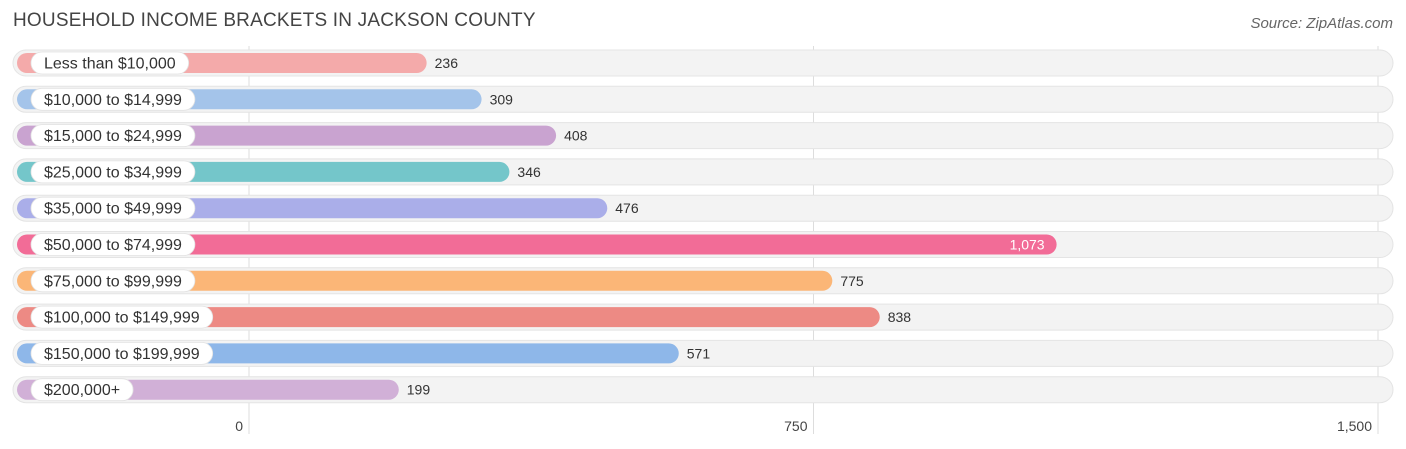 This screenshot has width=1406, height=449. I want to click on category-label: $75,000 to $99,999, so click(113, 281).